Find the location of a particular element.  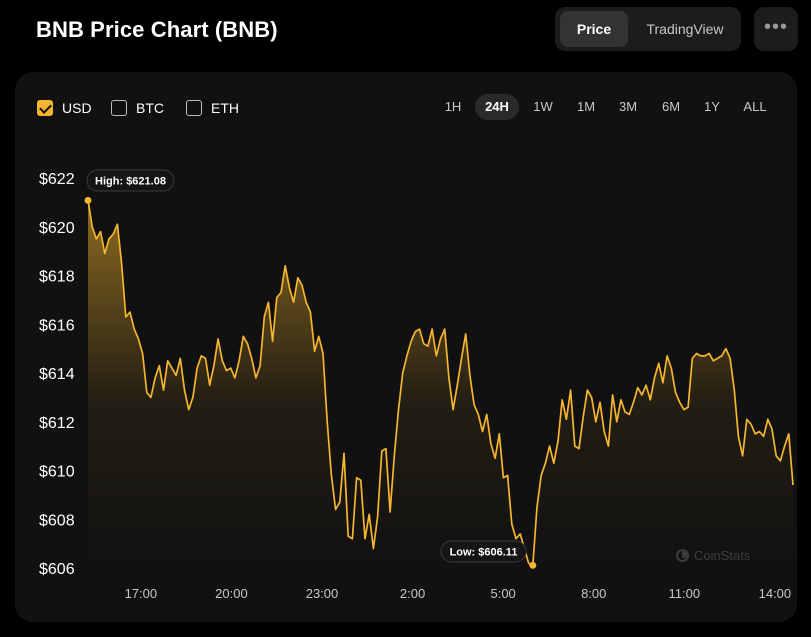

range-3m: 3M is located at coordinates (628, 106).